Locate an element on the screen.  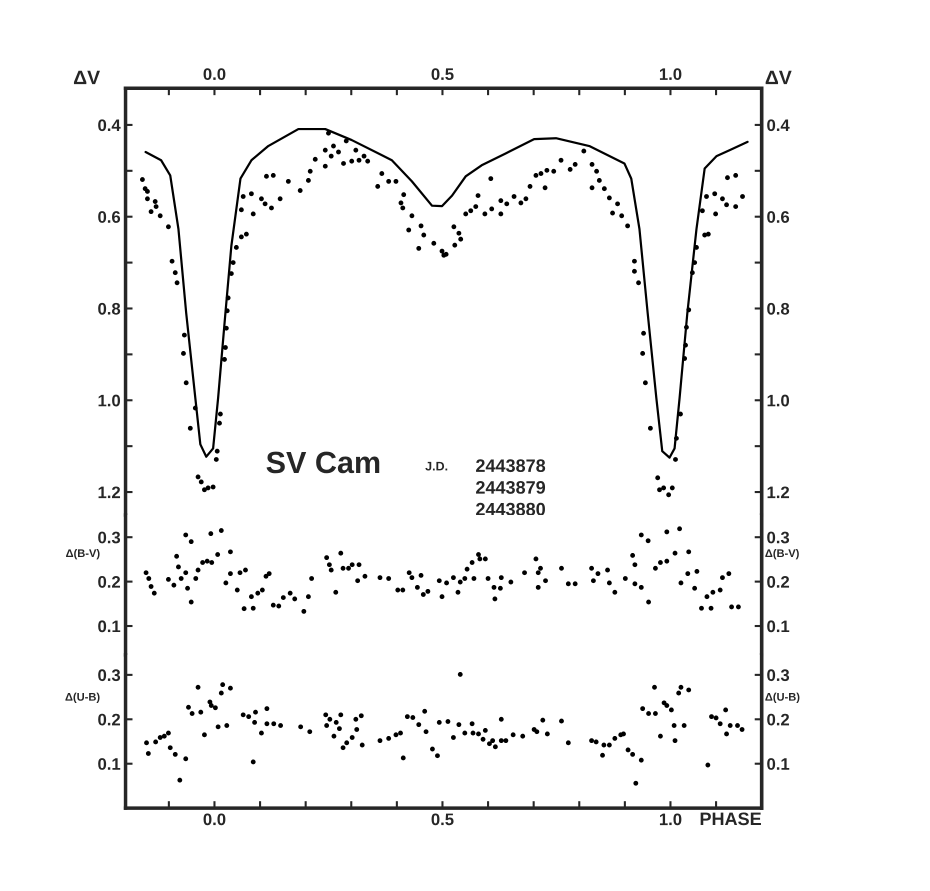
y2-tick-label: 0.8 is located at coordinates (778, 308).